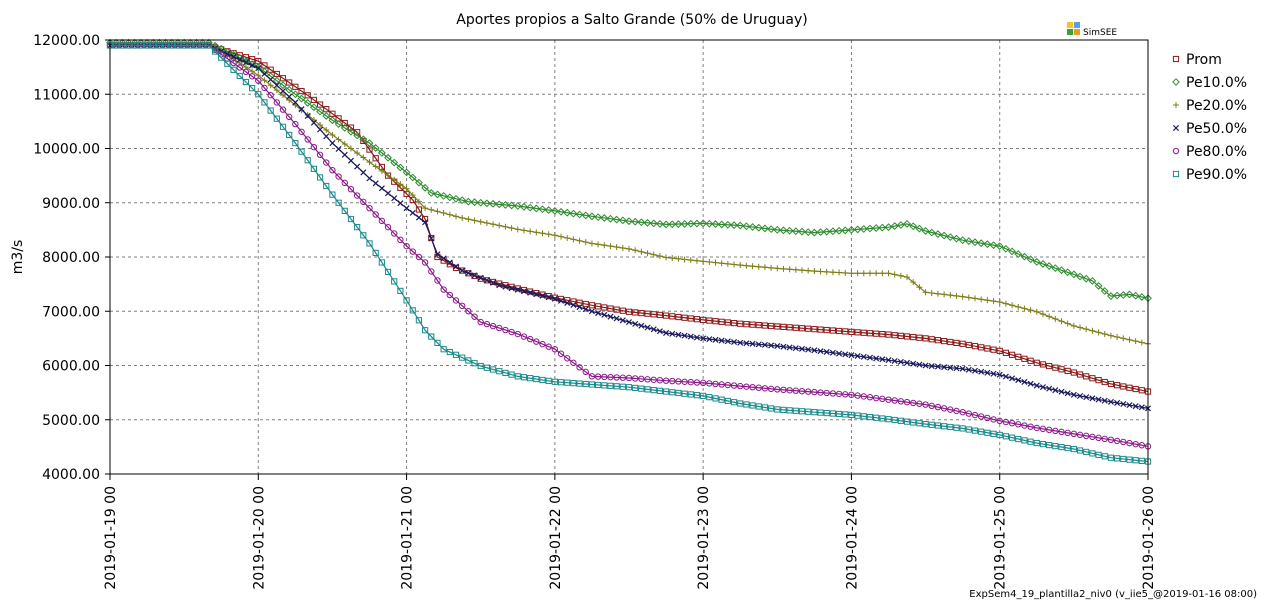 This screenshot has height=601, width=1265. I want to click on x-tick-label: 2019-01-19 00, so click(111, 538).